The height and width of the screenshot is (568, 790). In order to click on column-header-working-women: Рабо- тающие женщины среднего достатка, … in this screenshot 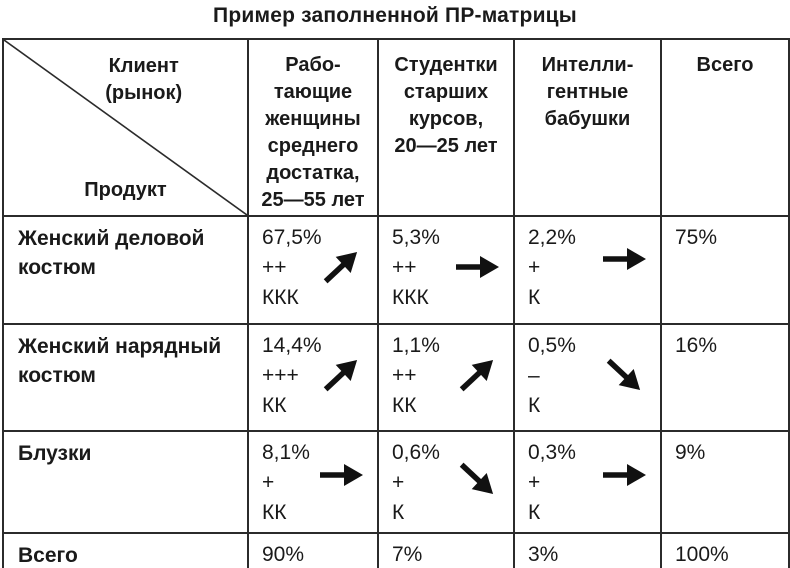, I will do `click(313, 127)`.